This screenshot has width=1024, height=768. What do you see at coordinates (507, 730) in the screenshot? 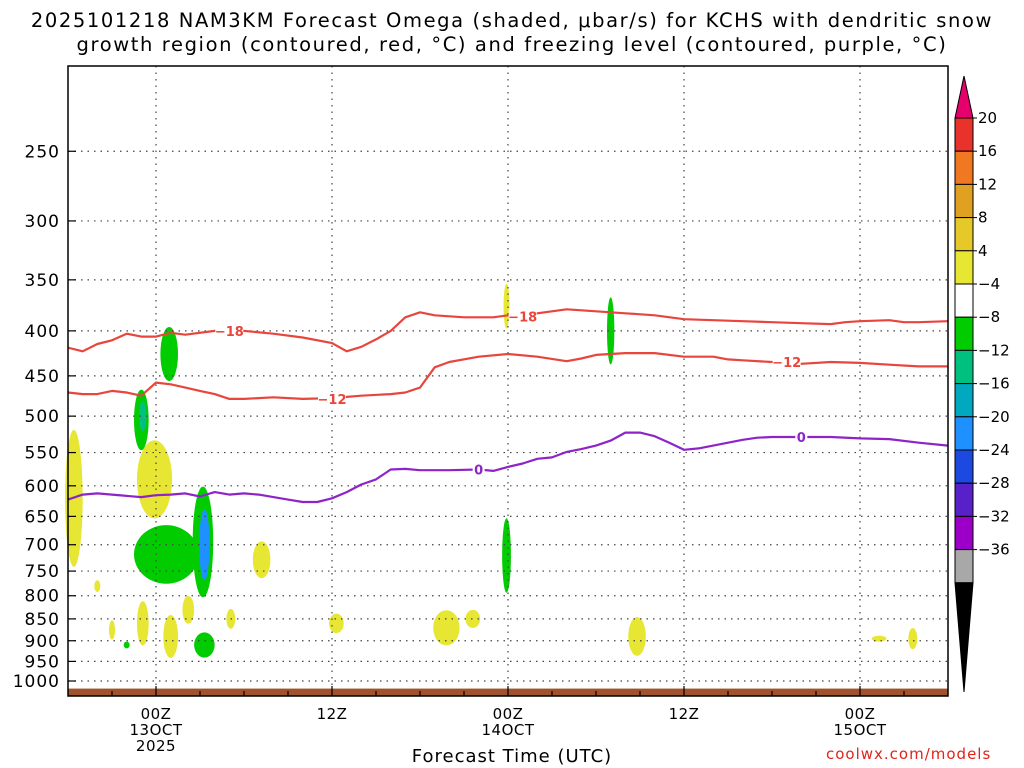
I see `time-tick-label: 14OCT` at bounding box center [507, 730].